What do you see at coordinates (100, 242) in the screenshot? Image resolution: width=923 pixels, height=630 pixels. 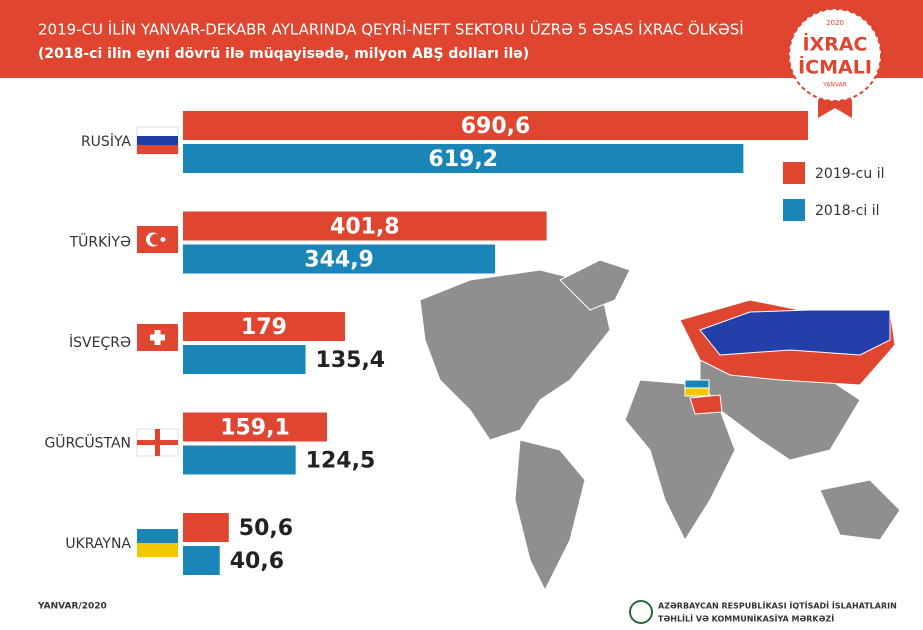 I see `category-label: TÜRKİYƏ` at bounding box center [100, 242].